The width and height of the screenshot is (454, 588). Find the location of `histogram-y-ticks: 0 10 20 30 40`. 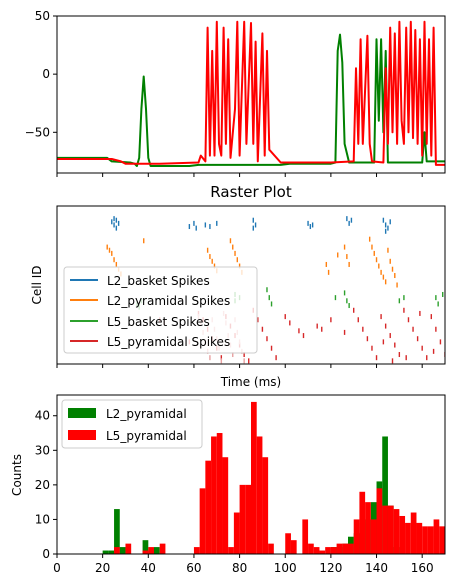

histogram-y-ticks: 0 10 20 30 40 is located at coordinates (46, 485).